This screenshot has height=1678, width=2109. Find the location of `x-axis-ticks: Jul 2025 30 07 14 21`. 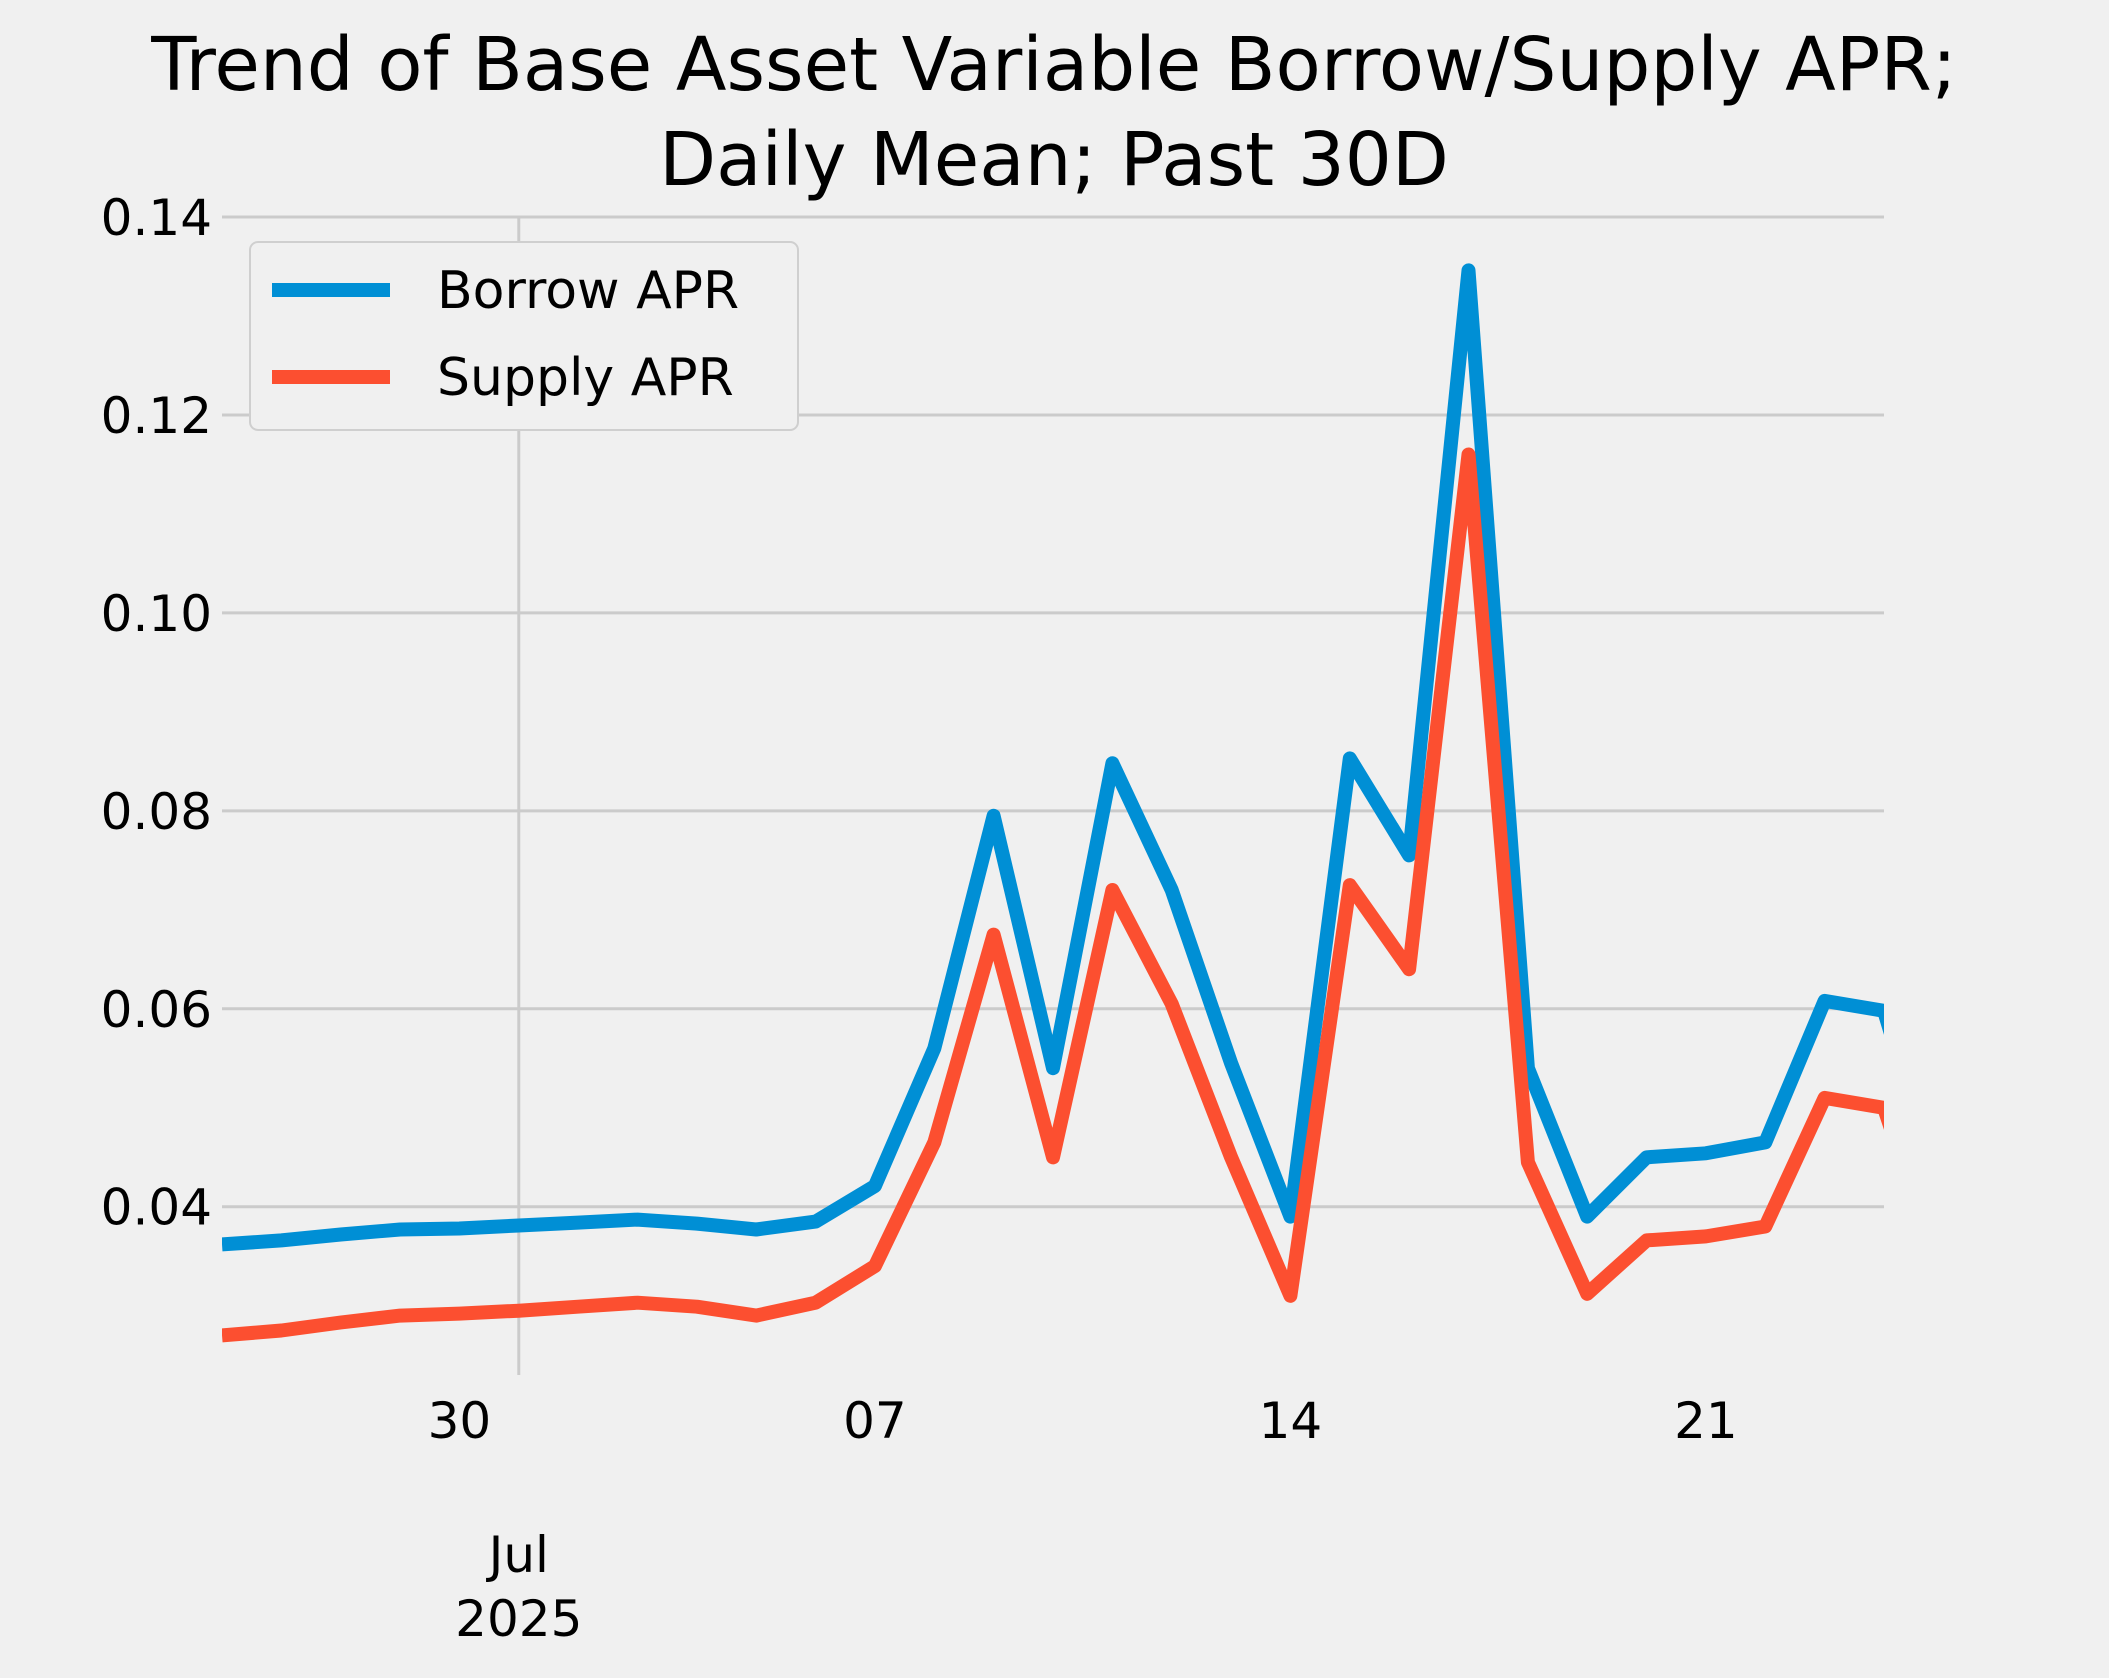

x-axis-ticks: Jul 2025 30 07 14 21 is located at coordinates (1083, 1520).